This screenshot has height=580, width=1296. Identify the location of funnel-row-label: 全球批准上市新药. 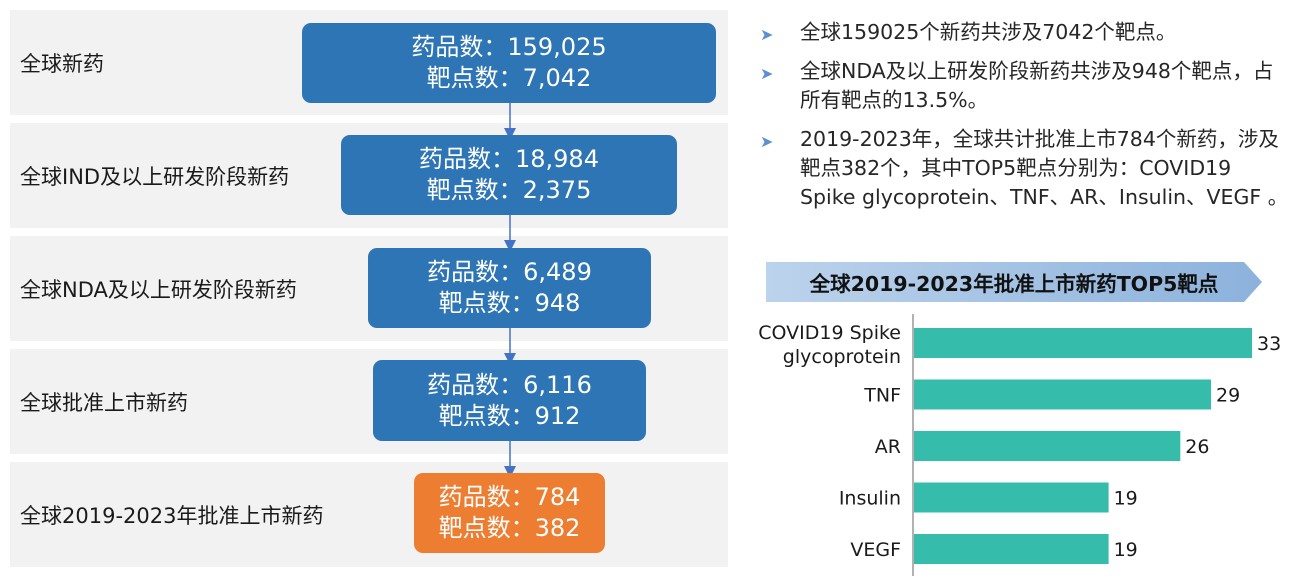
(104, 402).